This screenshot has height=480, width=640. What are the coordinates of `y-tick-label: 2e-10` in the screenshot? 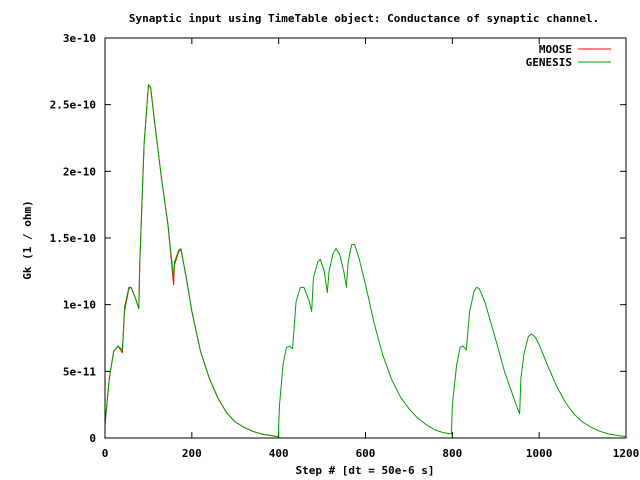 It's located at (79, 171).